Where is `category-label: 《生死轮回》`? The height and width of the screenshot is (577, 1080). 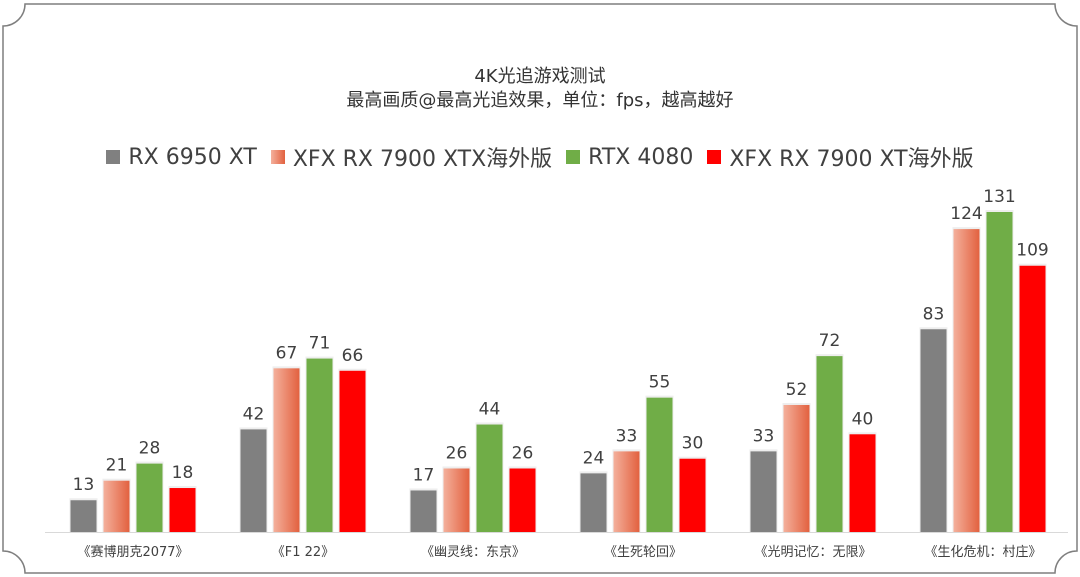 category-label: 《生死轮回》 is located at coordinates (643, 552).